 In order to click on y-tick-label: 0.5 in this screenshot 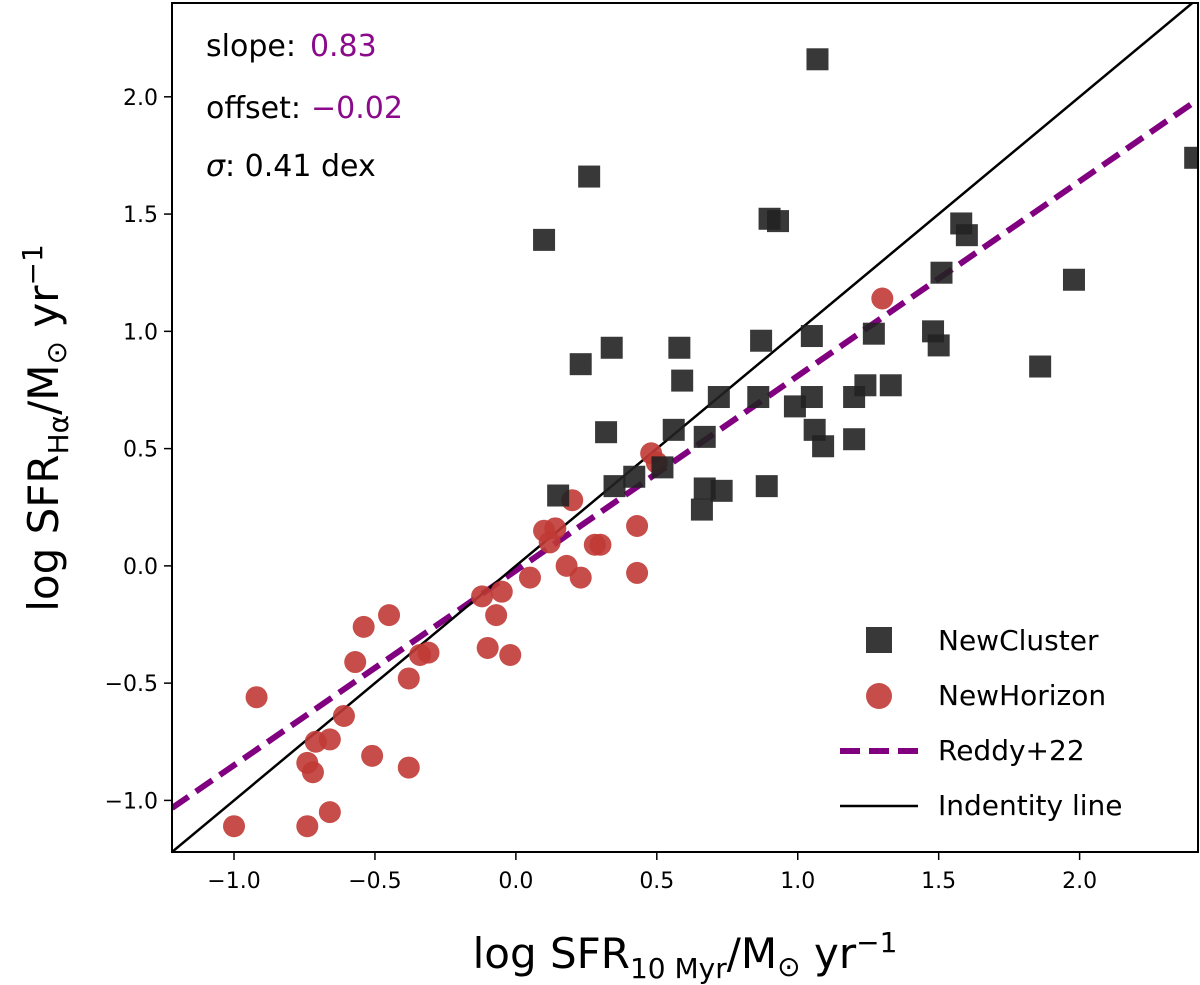, I will do `click(140, 450)`.